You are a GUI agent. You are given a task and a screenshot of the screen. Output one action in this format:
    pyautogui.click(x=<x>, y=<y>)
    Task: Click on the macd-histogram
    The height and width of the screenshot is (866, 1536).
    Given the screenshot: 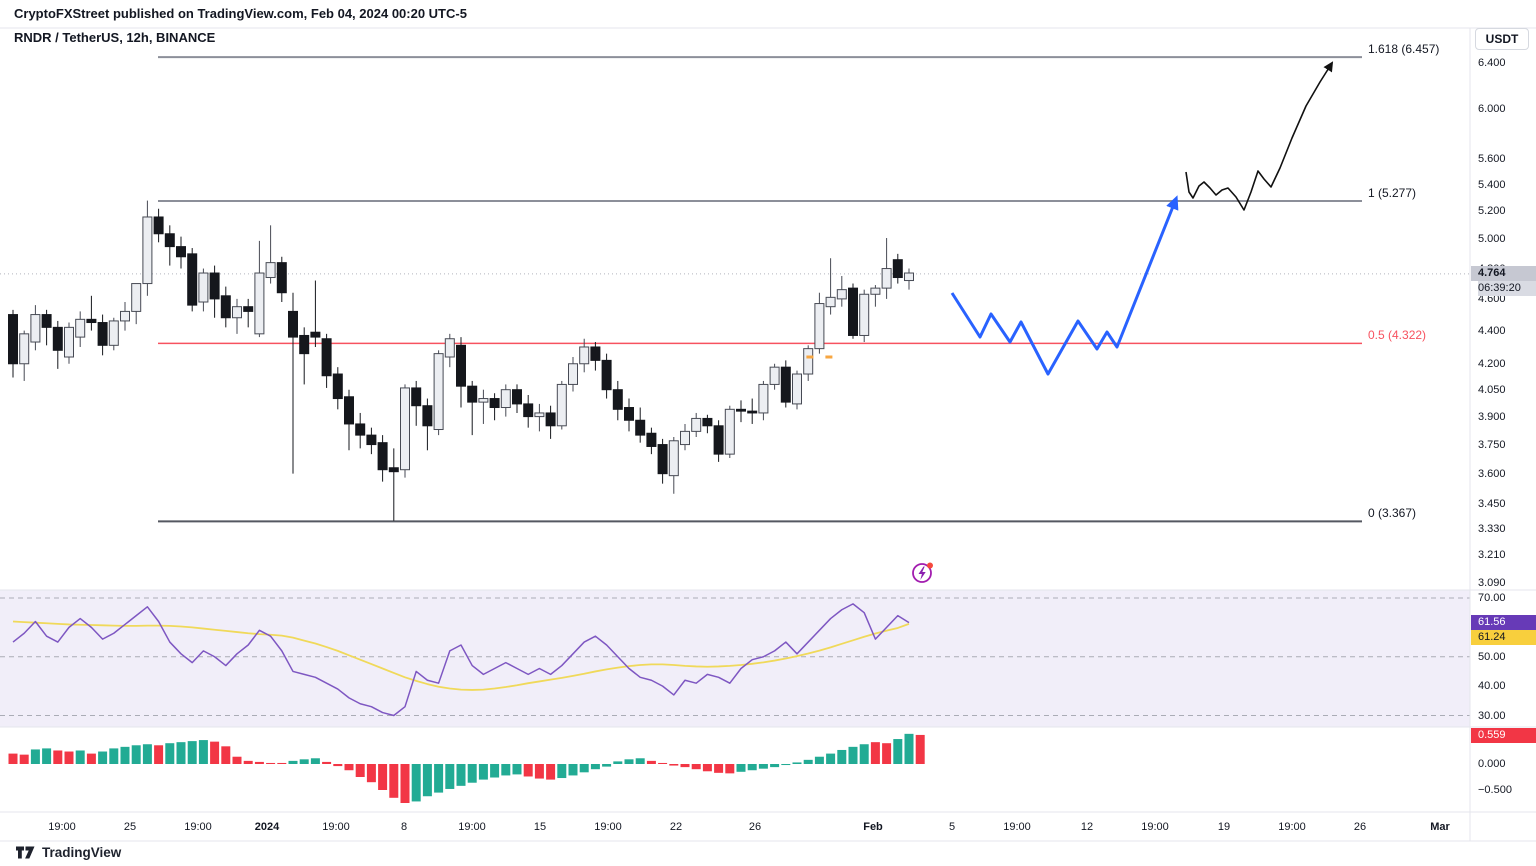 What is the action you would take?
    pyautogui.click(x=466, y=768)
    